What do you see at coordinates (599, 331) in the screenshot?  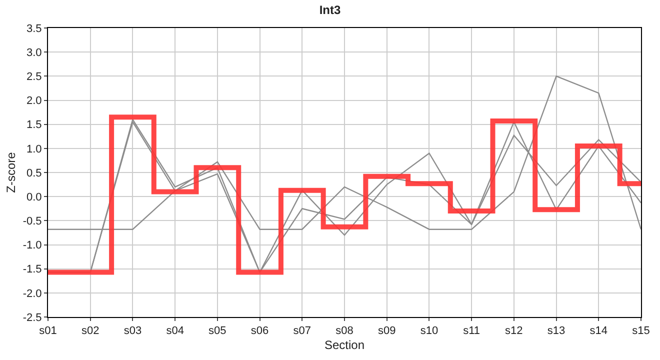 I see `x-tick-label: s14` at bounding box center [599, 331].